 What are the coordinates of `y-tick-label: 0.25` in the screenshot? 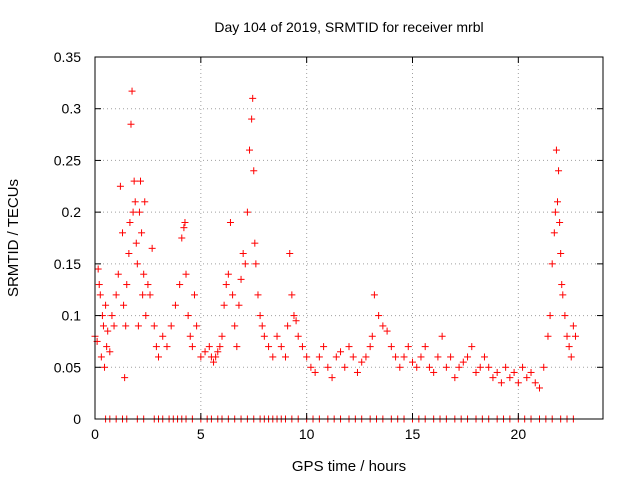 It's located at (67, 160).